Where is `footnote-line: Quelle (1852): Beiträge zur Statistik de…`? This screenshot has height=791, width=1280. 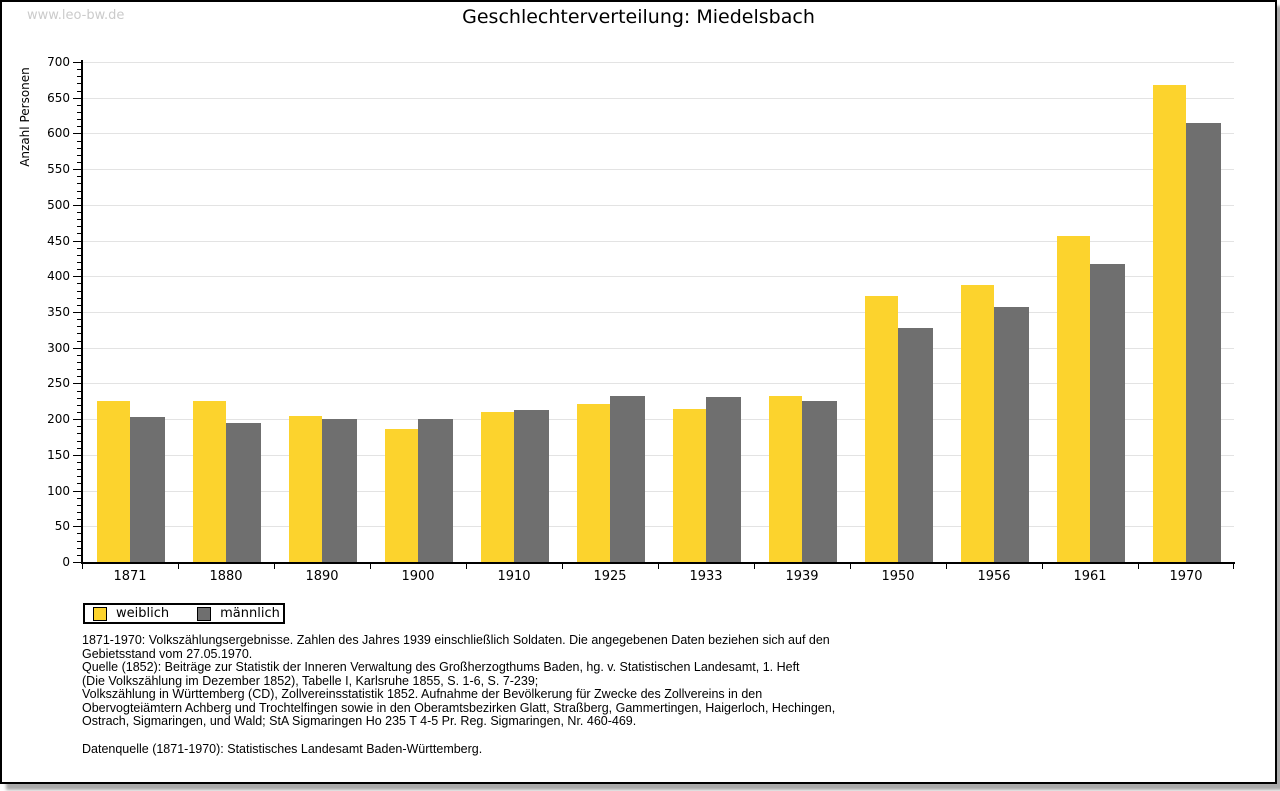 footnote-line: Quelle (1852): Beiträge zur Statistik de… is located at coordinates (441, 667).